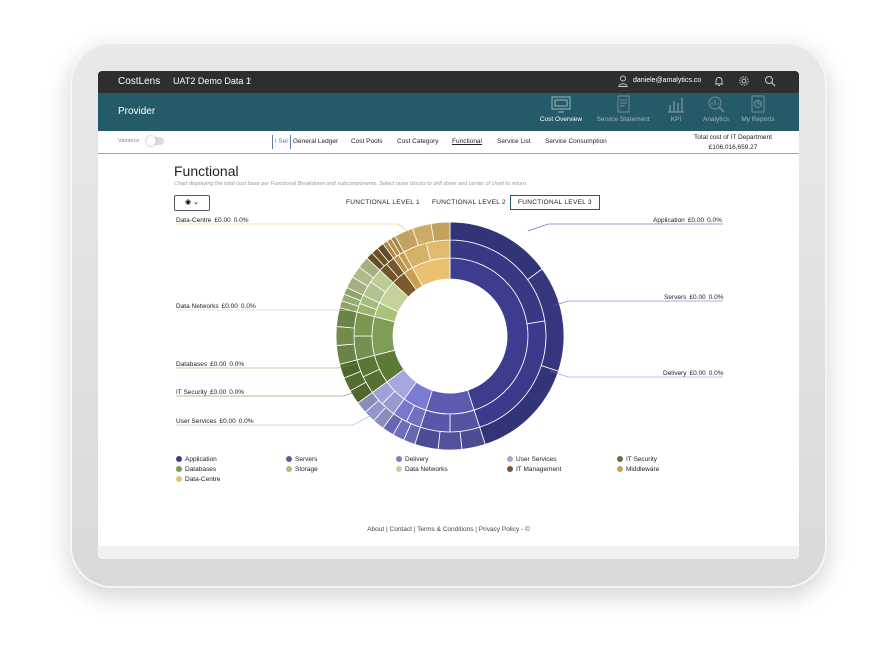  I want to click on section-title: Provider, so click(137, 111).